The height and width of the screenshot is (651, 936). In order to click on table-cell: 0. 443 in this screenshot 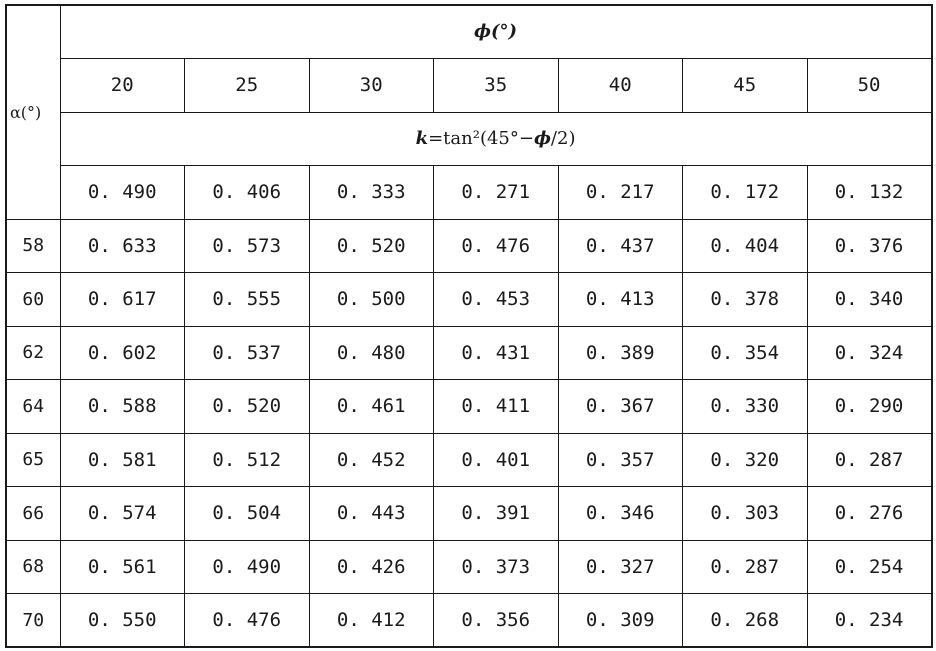, I will do `click(371, 513)`.